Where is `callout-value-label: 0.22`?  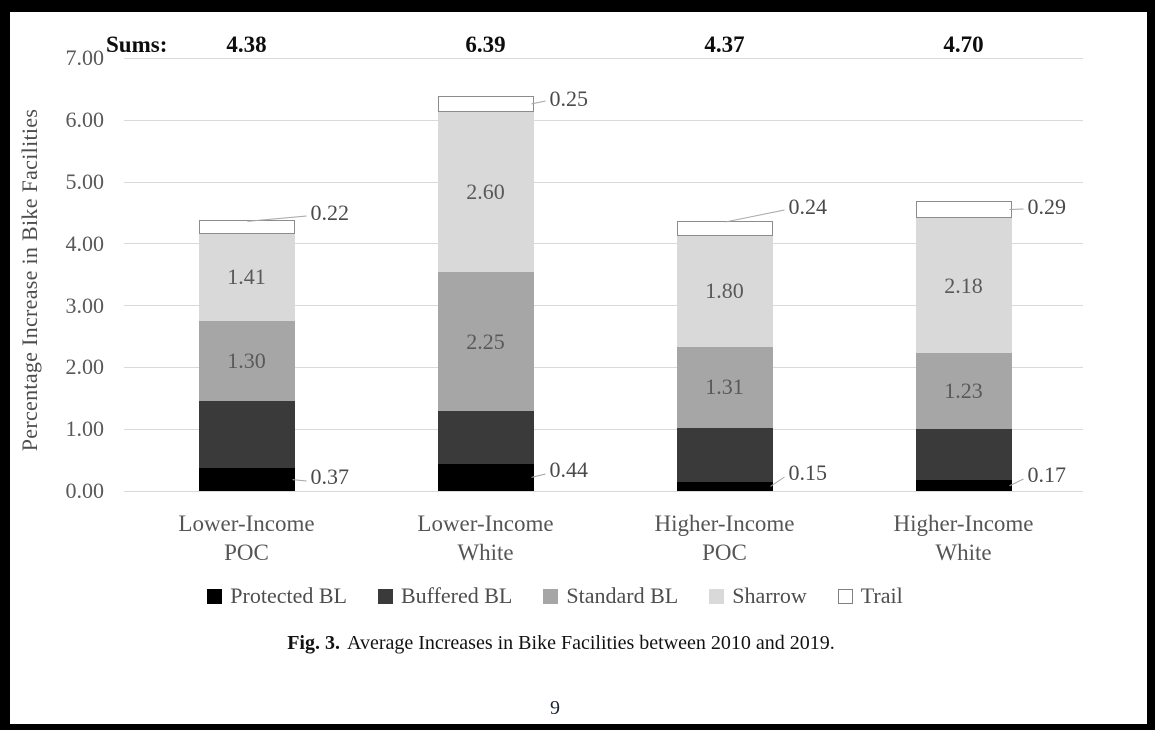
callout-value-label: 0.22 is located at coordinates (330, 212).